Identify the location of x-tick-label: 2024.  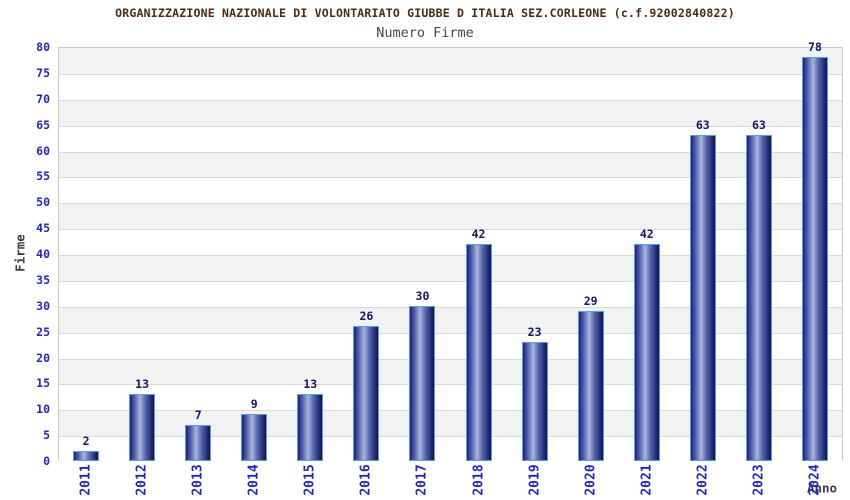
(815, 480).